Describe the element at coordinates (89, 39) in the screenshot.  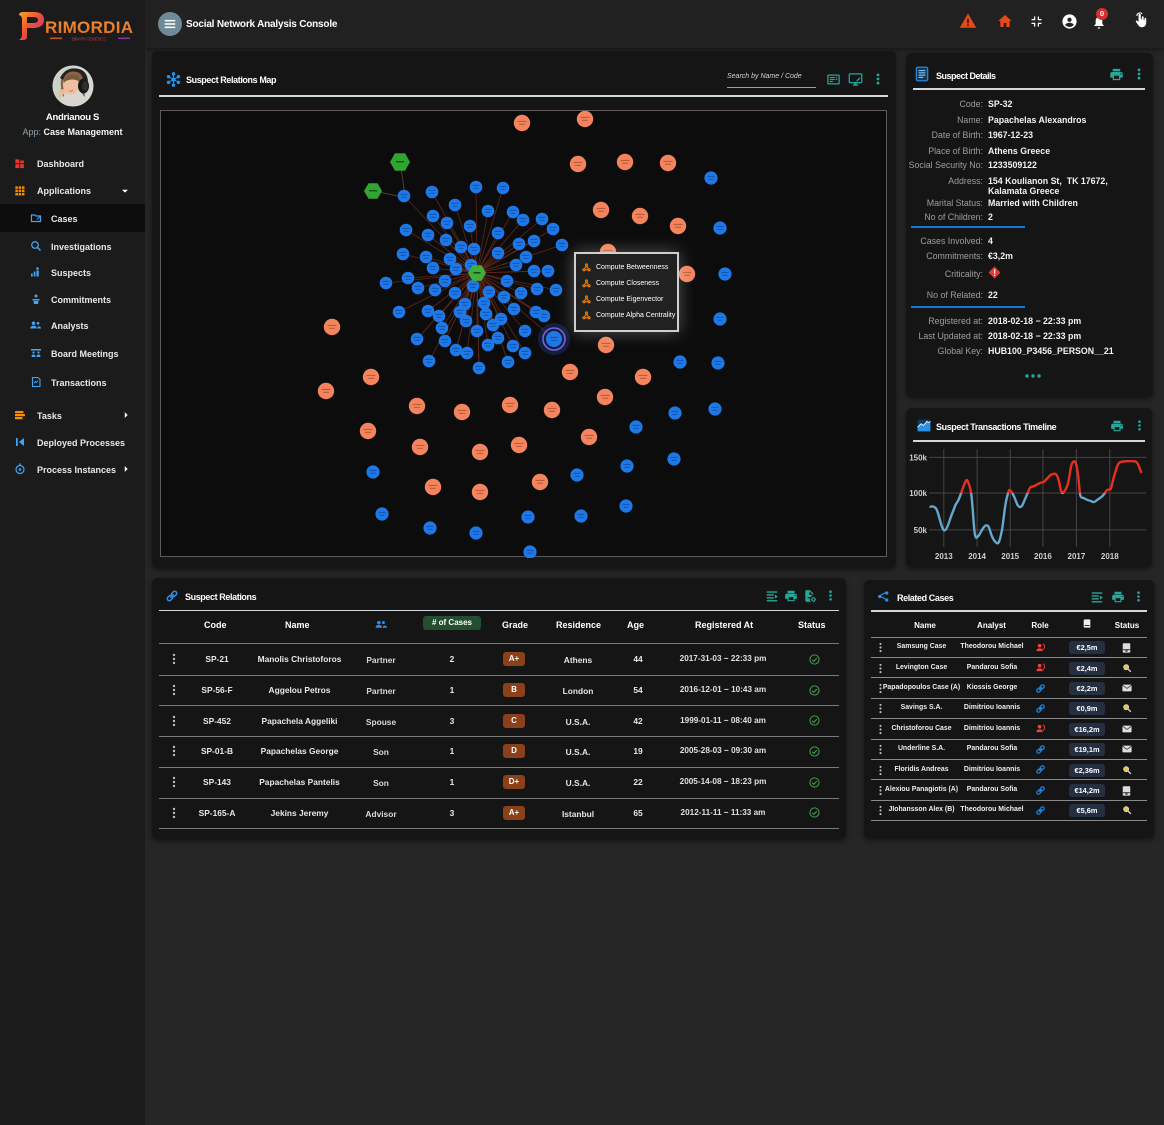
I see `svg-text: BINARY GENETICS` at that location.